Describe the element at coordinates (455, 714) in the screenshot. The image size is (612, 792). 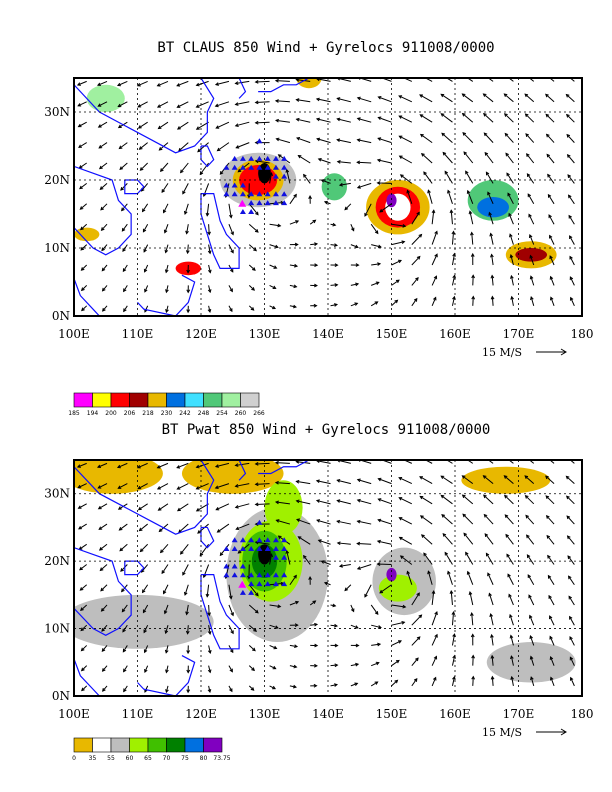
I see `lon-tick-label: 160E` at that location.